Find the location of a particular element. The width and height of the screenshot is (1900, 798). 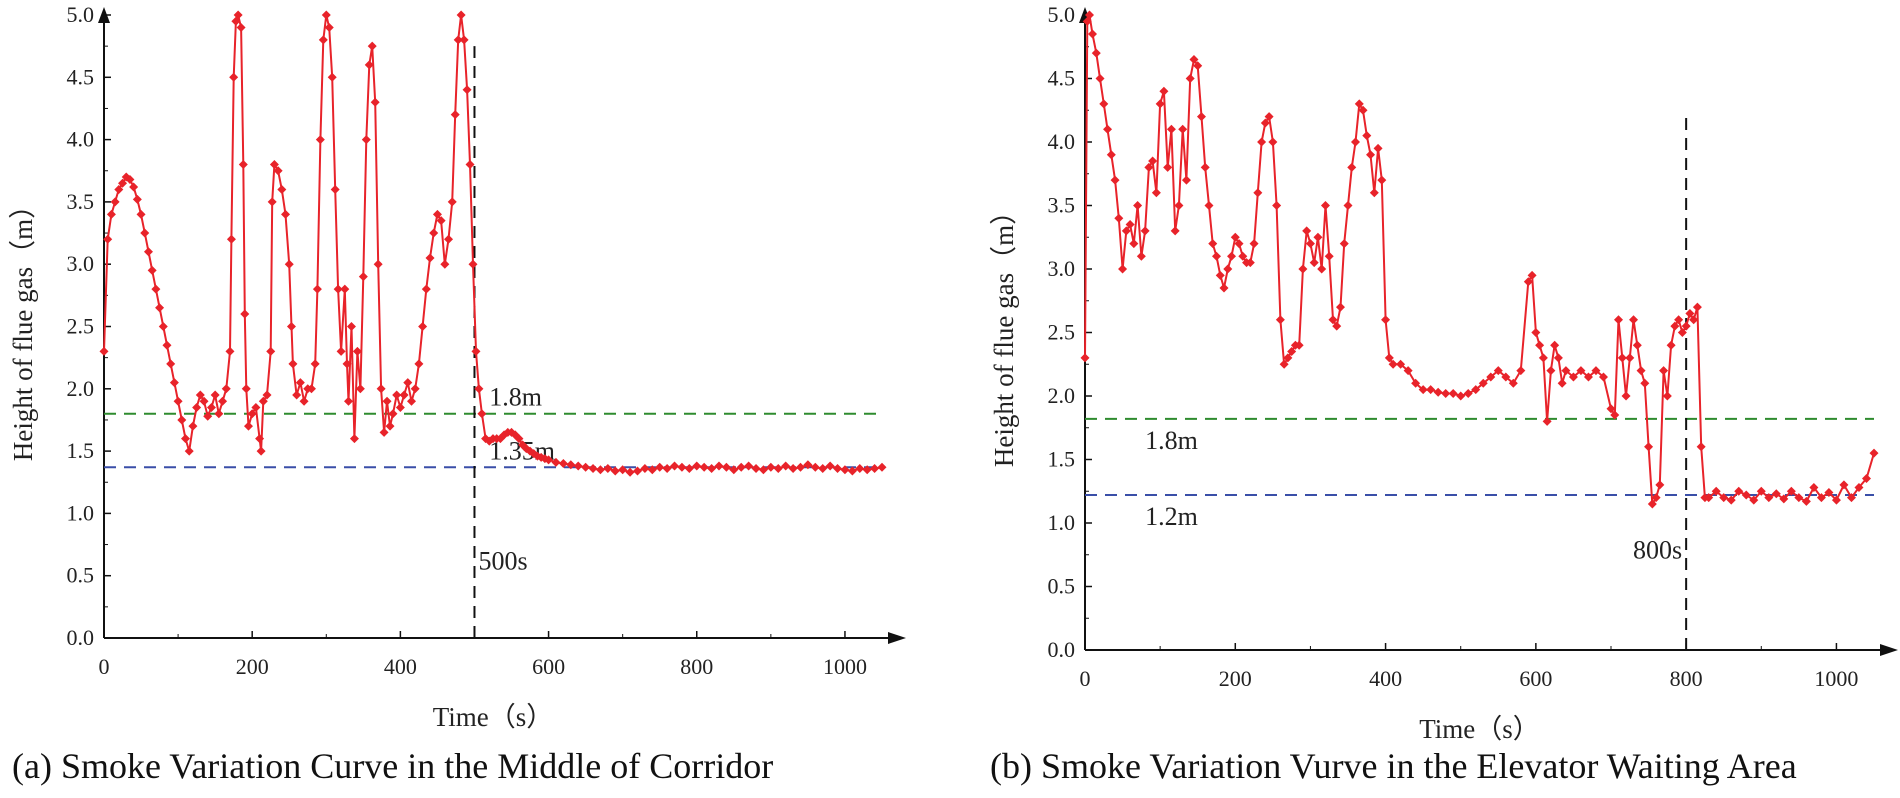

reference-line-label: 1.8m is located at coordinates (515, 397).